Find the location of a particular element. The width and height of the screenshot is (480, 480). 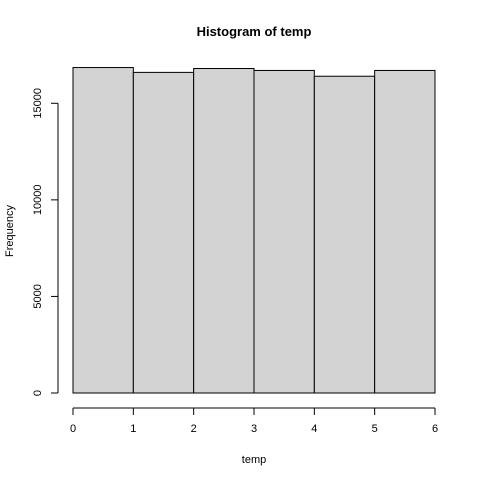

x-tick-label: 0 is located at coordinates (73, 429).